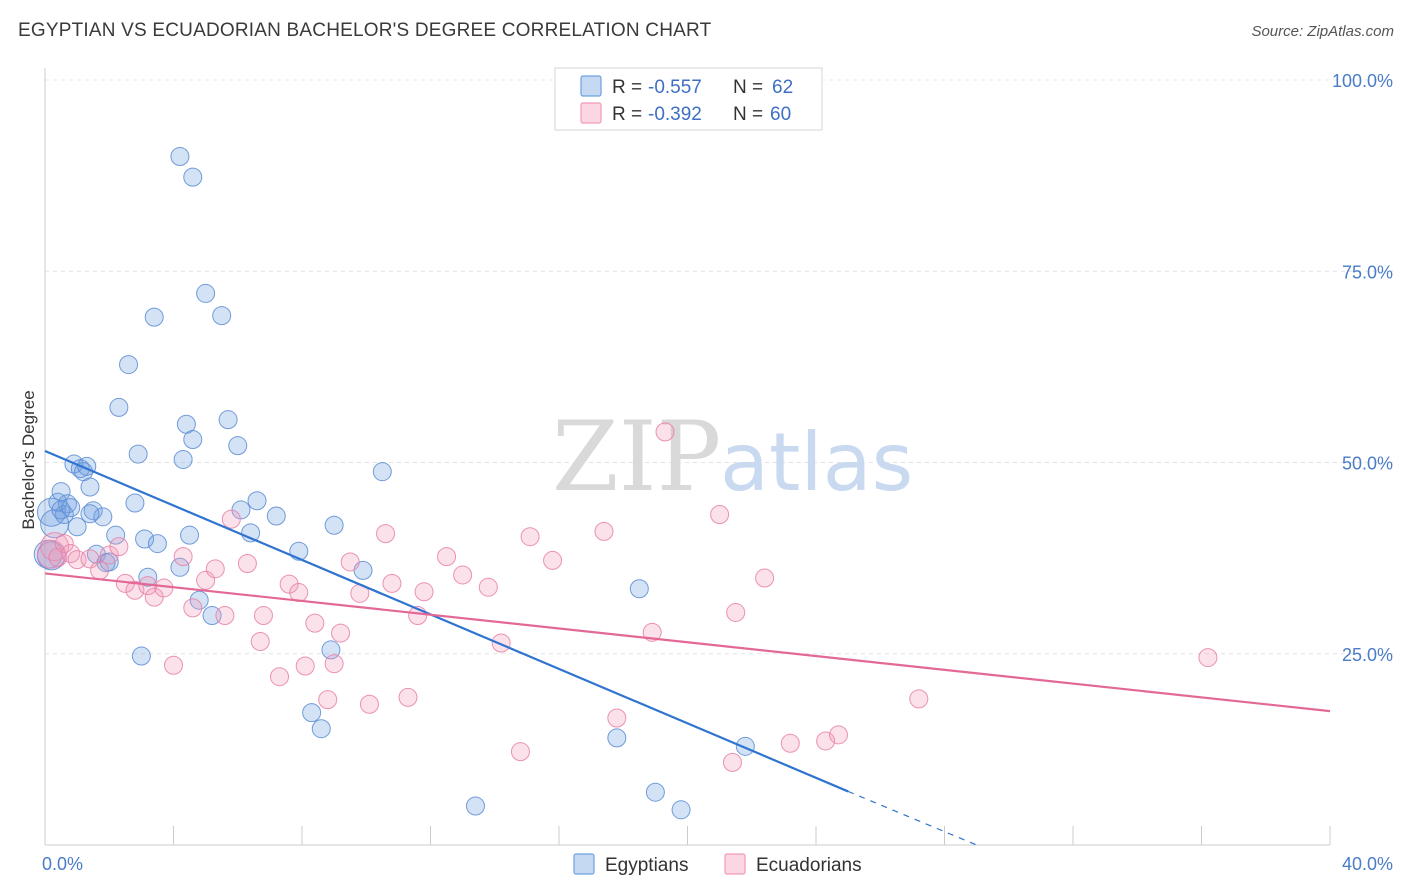 Image resolution: width=1406 pixels, height=892 pixels. Describe the element at coordinates (591, 113) in the screenshot. I see `legend-swatch-ecuadorians` at that location.